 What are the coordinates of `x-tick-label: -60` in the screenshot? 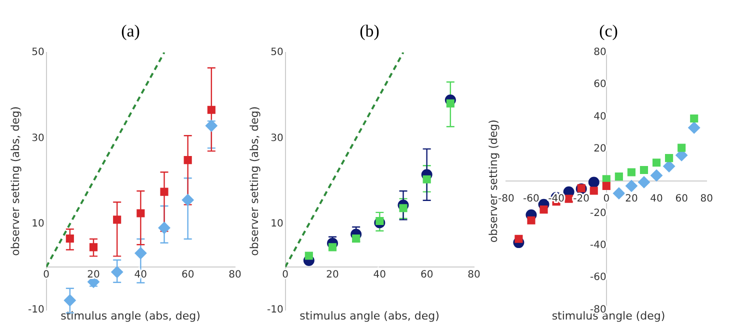 It's located at (531, 199).